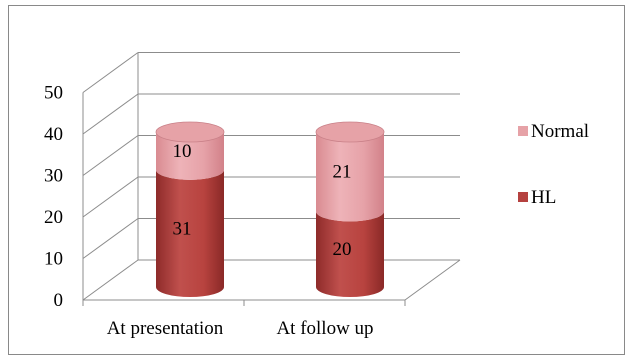  Describe the element at coordinates (432, 280) in the screenshot. I see `floor-right-edge` at that location.